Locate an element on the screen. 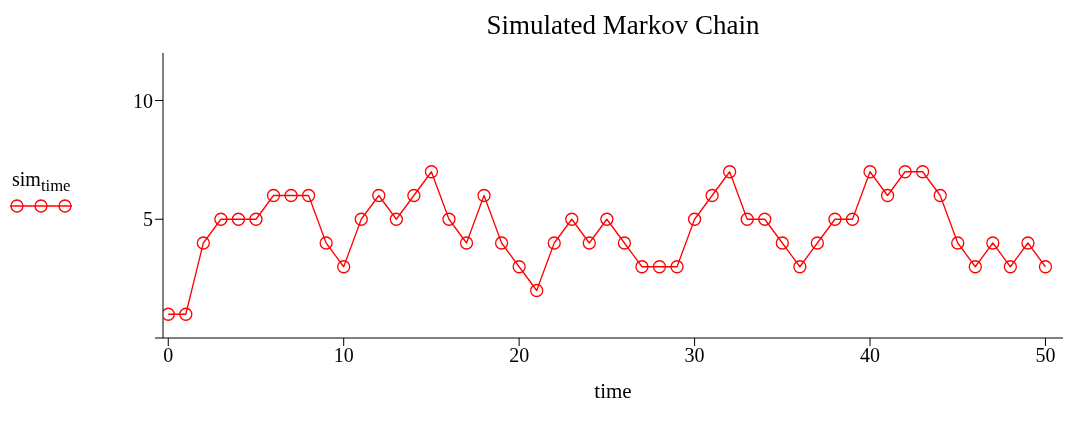  x-tick-label: 50 is located at coordinates (1045, 355).